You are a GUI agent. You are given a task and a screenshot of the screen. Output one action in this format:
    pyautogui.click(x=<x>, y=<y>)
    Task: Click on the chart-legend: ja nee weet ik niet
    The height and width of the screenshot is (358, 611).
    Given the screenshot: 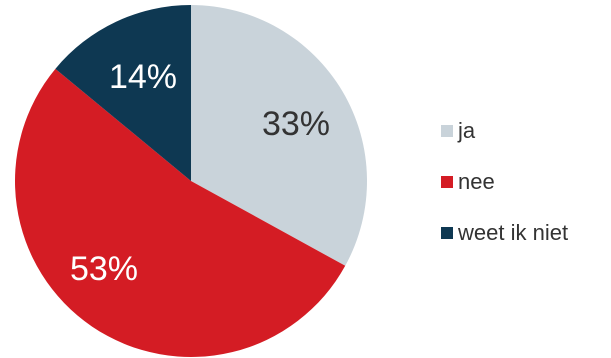 What is the action you would take?
    pyautogui.click(x=504, y=194)
    